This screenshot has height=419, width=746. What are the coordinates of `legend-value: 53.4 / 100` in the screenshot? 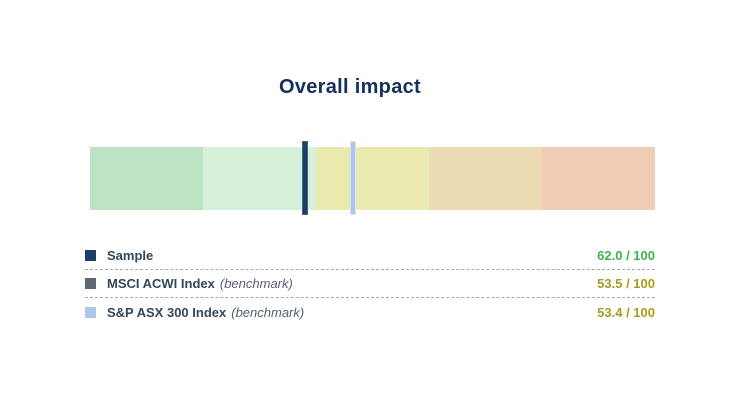 It's located at (626, 312).